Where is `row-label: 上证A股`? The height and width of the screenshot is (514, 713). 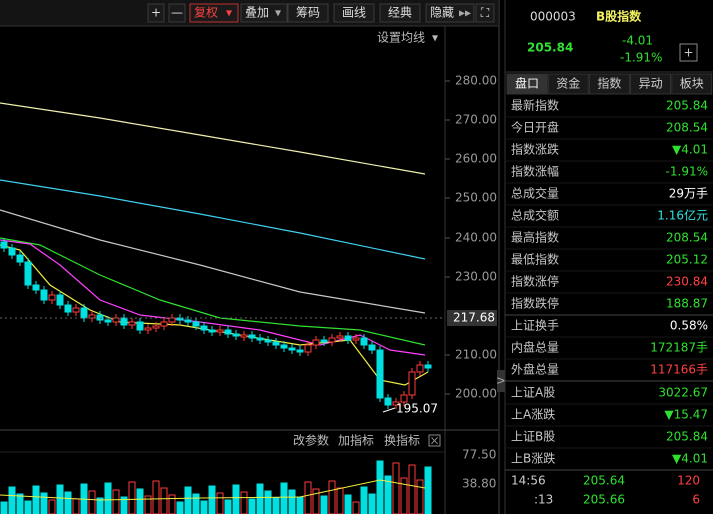
row-label: 上证A股 is located at coordinates (533, 393).